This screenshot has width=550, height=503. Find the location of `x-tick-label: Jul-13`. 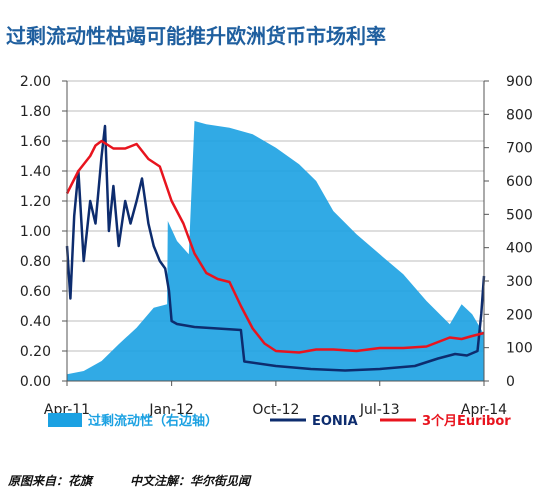

x-tick-label: Jul-13 is located at coordinates (379, 410).